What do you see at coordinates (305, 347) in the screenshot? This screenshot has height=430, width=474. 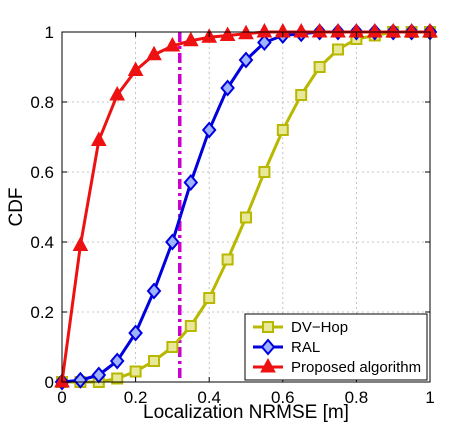 I see `legend-label-1: RAL` at bounding box center [305, 347].